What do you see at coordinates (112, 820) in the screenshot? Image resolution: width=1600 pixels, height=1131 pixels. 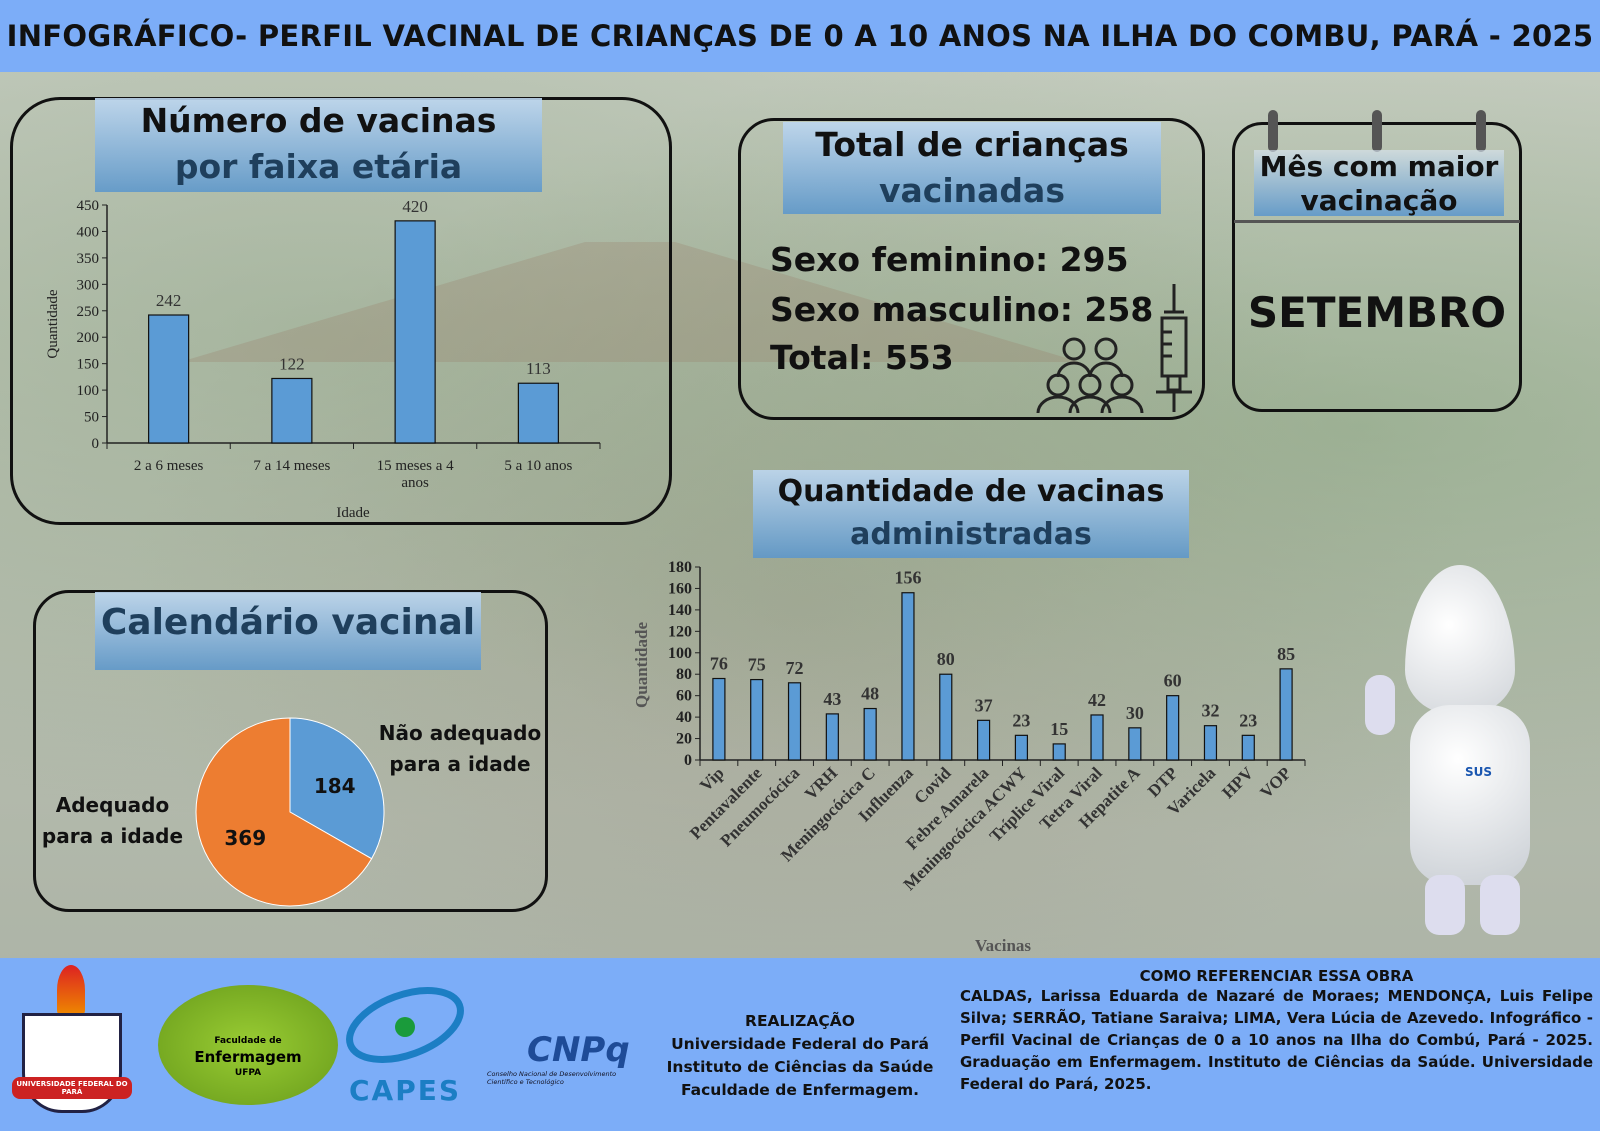 I see `pie-label-adequate: Adequado para a idade` at bounding box center [112, 820].